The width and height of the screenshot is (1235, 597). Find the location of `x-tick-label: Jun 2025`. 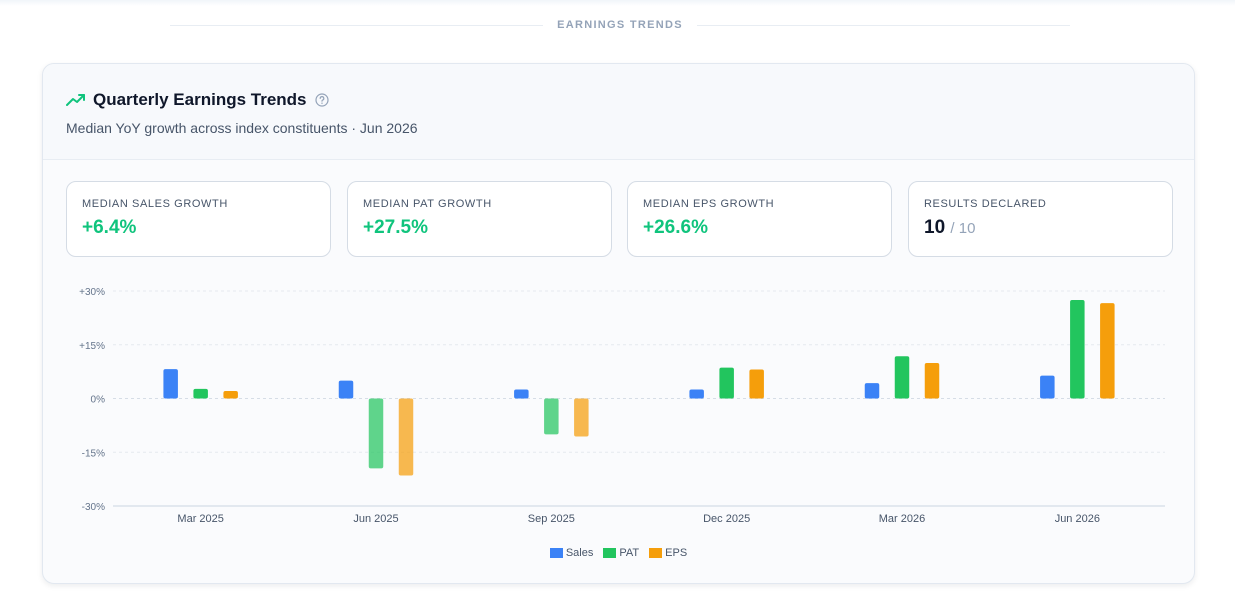

x-tick-label: Jun 2025 is located at coordinates (375, 519).